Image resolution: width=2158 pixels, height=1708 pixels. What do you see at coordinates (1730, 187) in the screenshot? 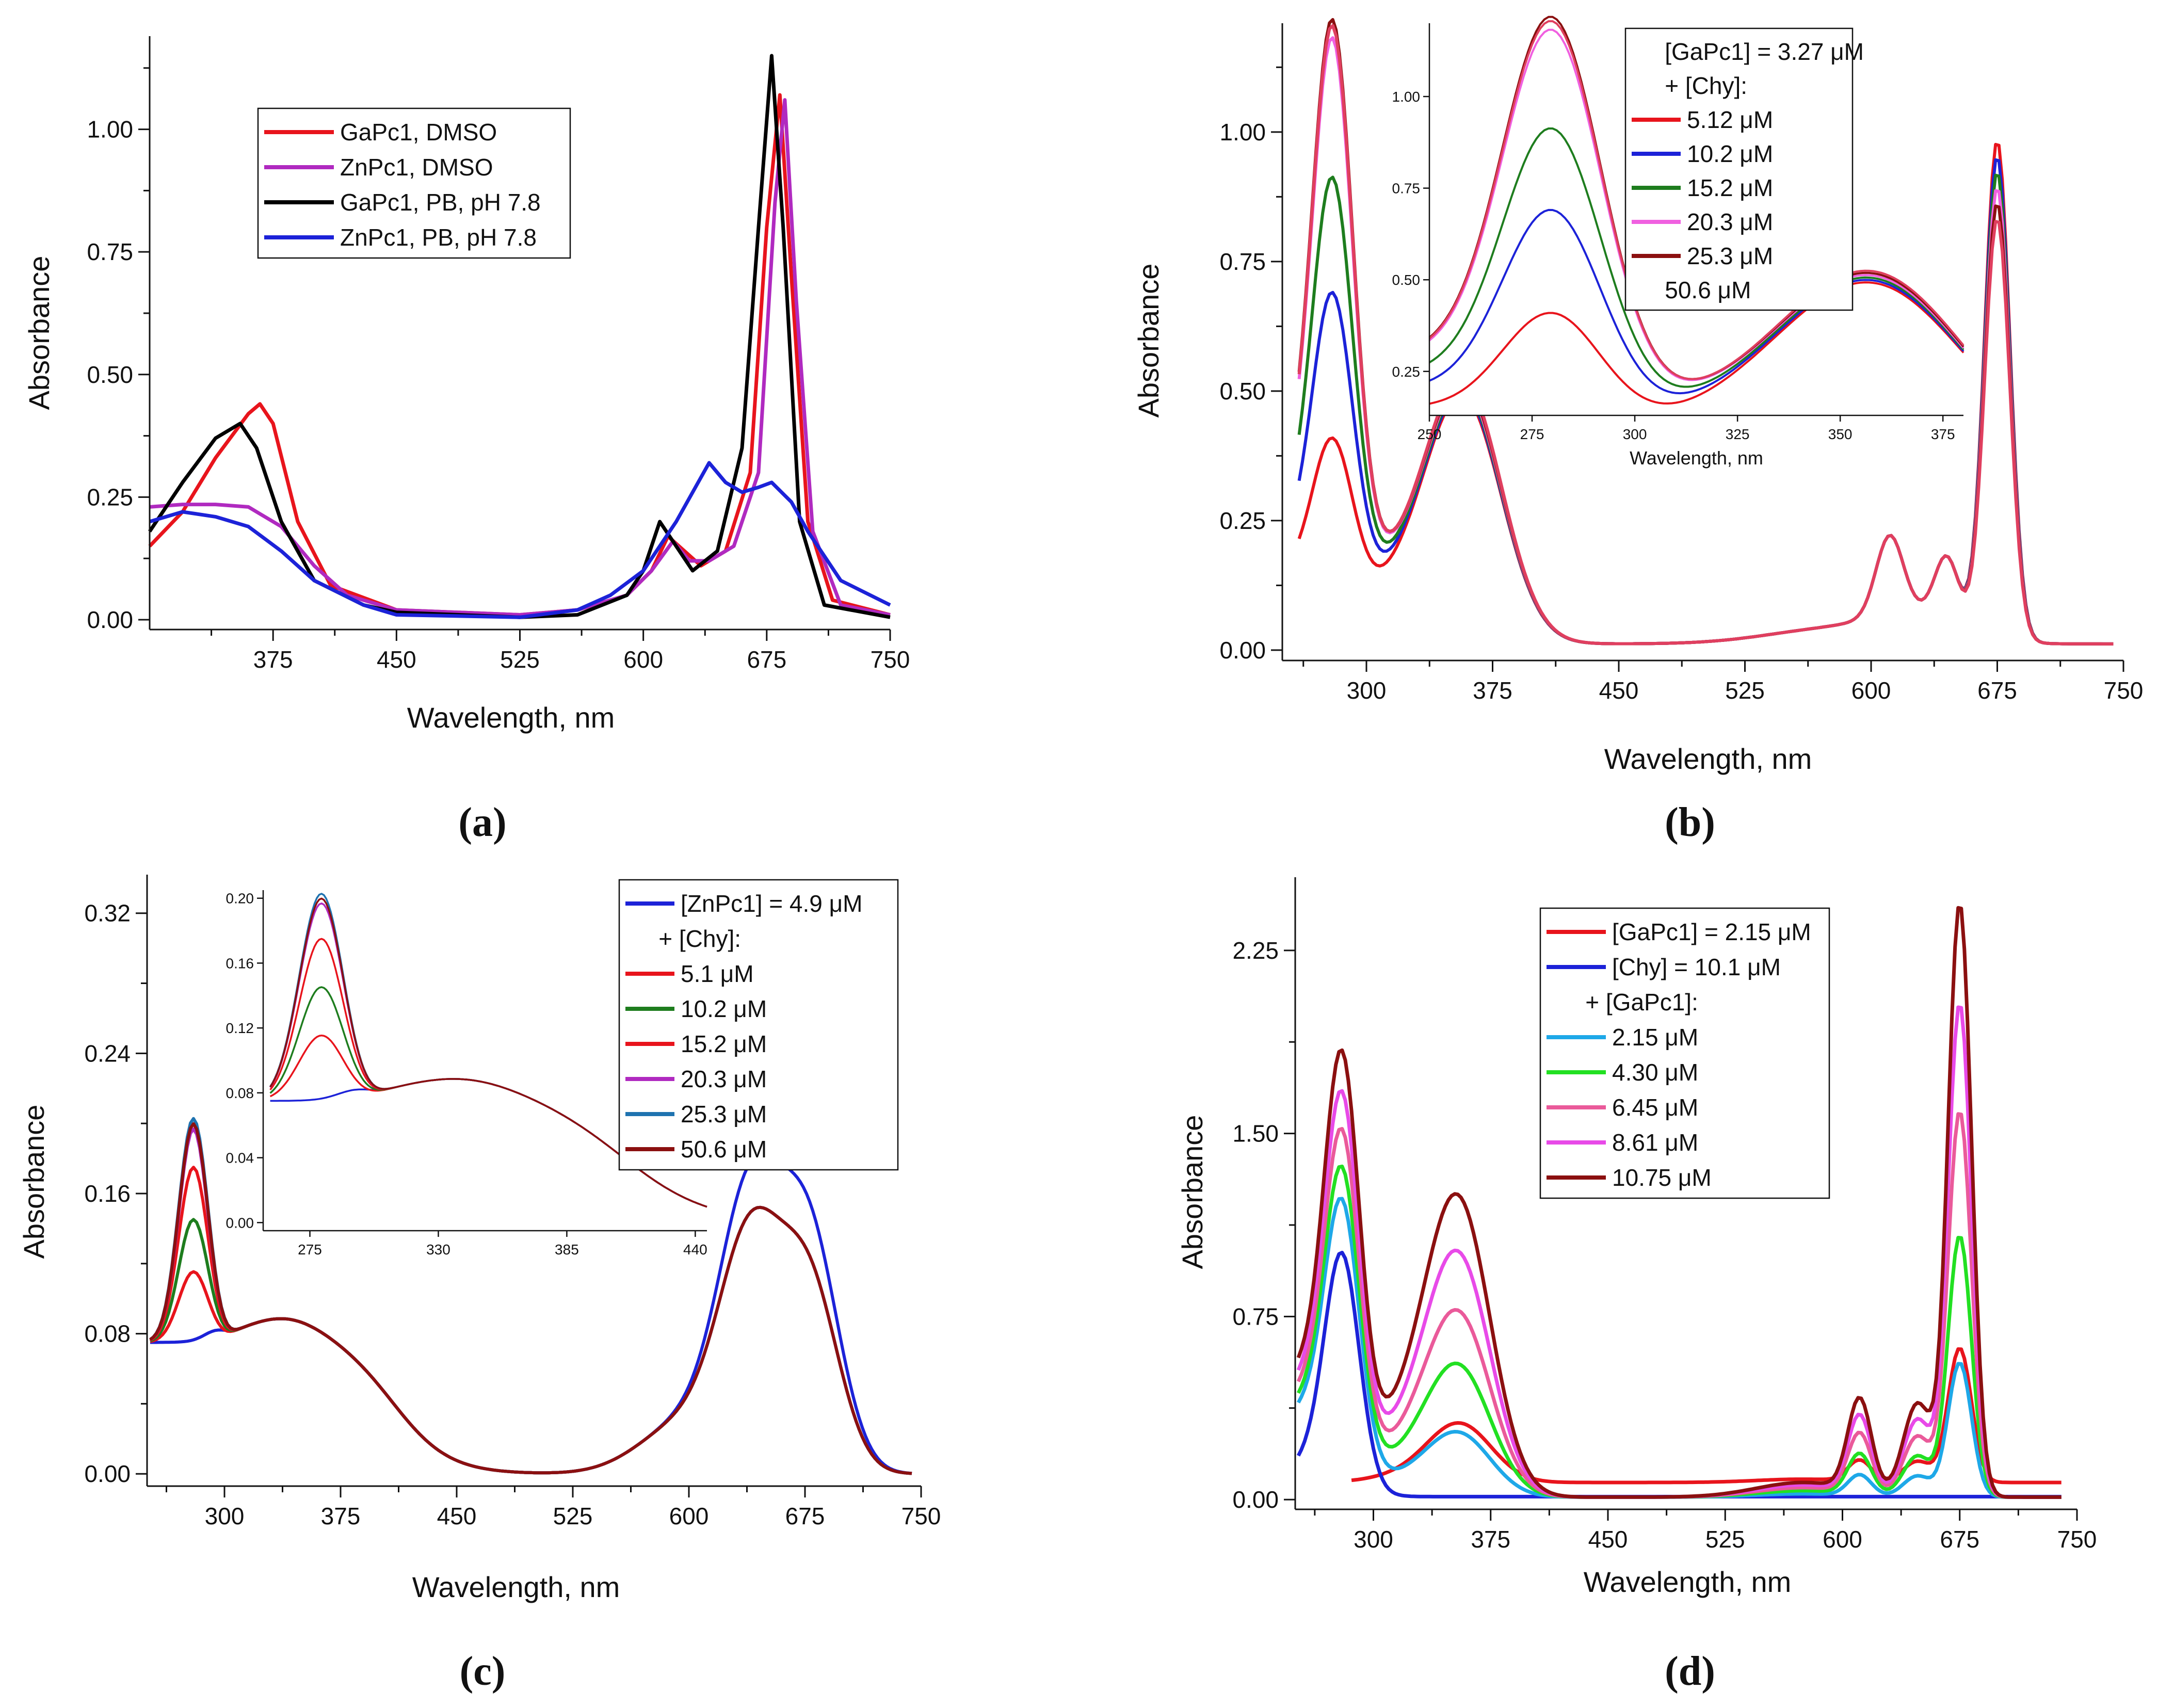
I see `legend-label: 15.2 μM` at bounding box center [1730, 187].